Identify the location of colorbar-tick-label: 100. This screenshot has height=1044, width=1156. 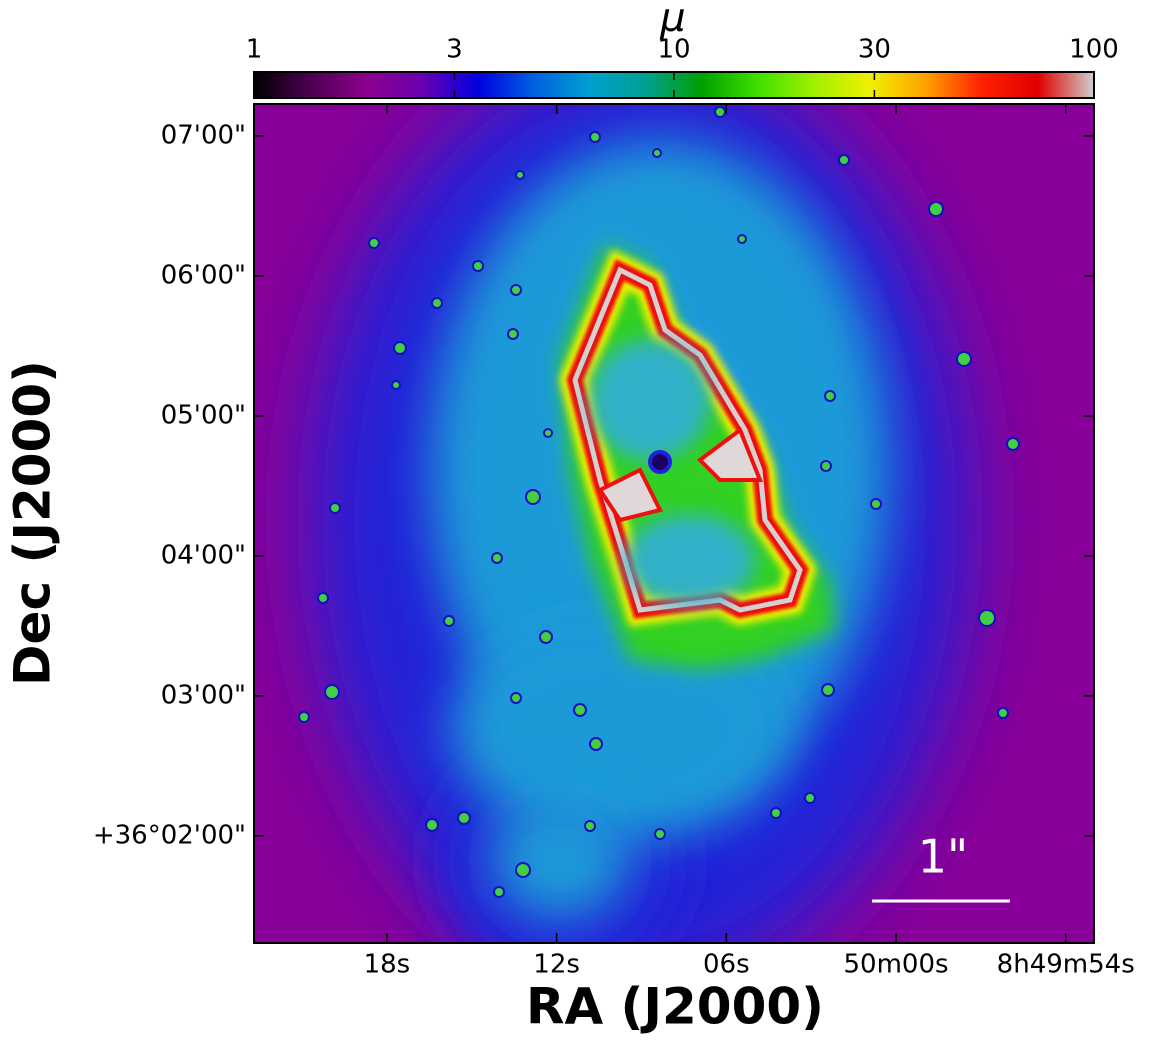
(1094, 50).